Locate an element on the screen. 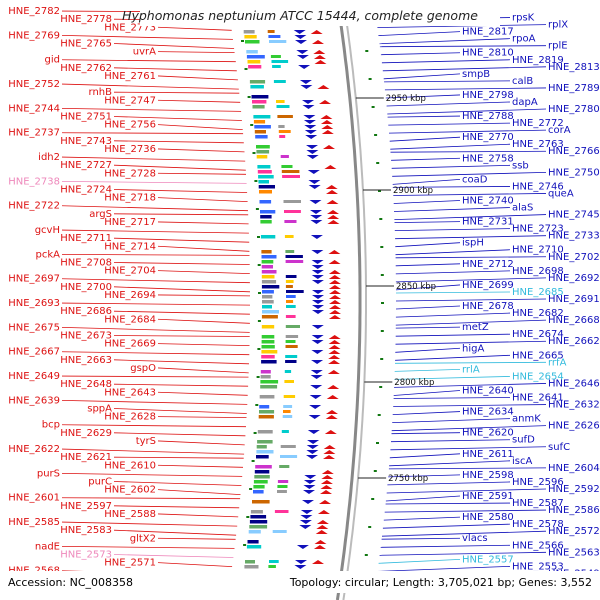 The height and width of the screenshot is (600, 600). gene-label-right: anmK is located at coordinates (526, 419).